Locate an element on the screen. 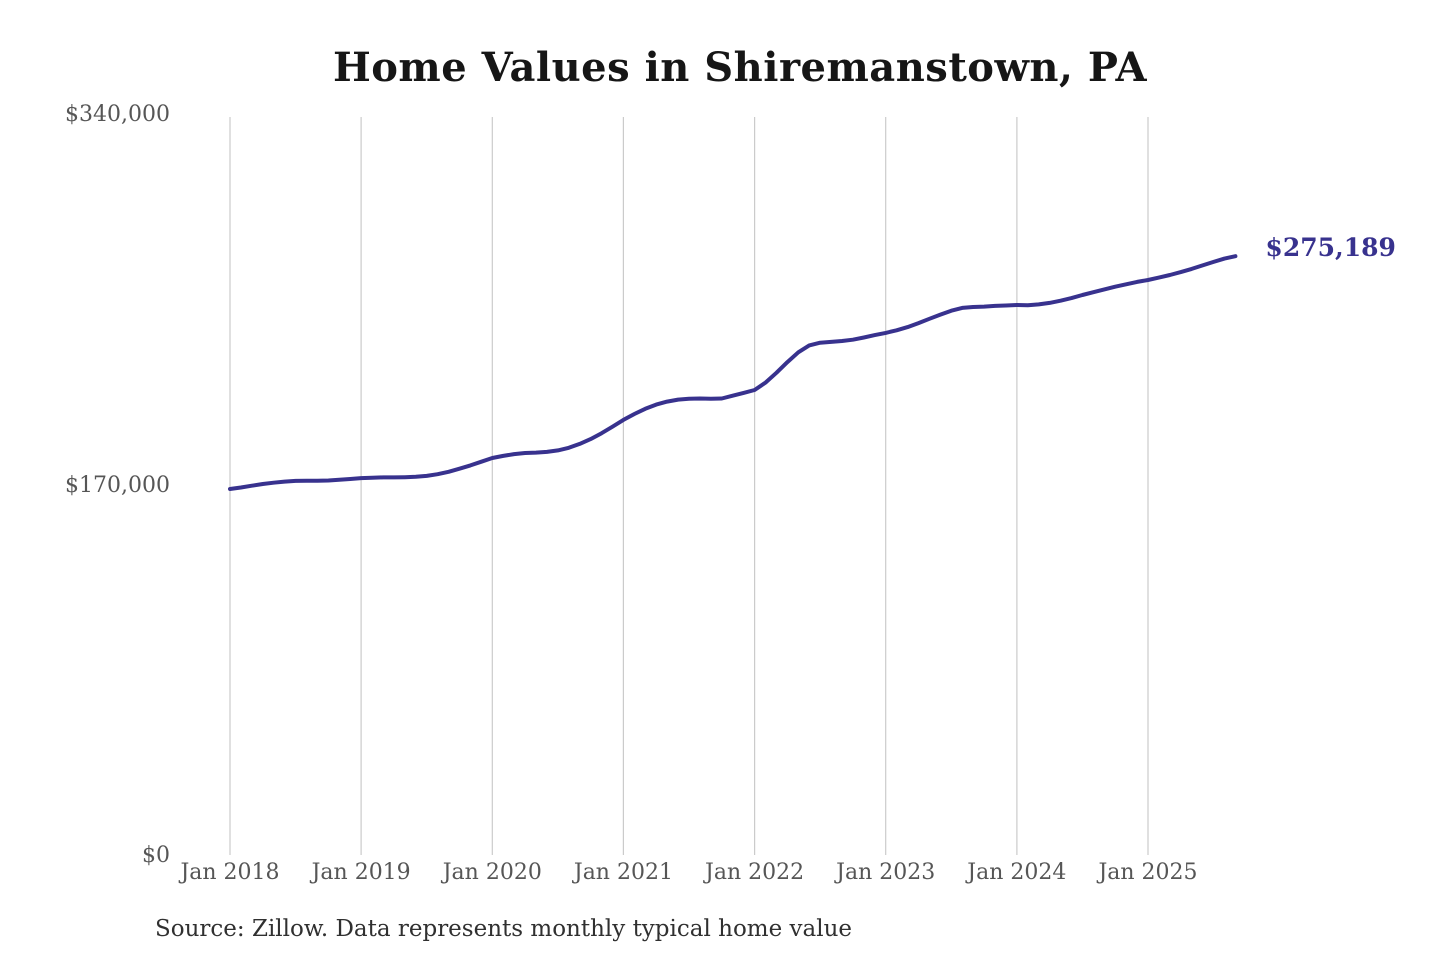 The width and height of the screenshot is (1440, 960). x-tick-label: Jan 2025 is located at coordinates (1148, 872).